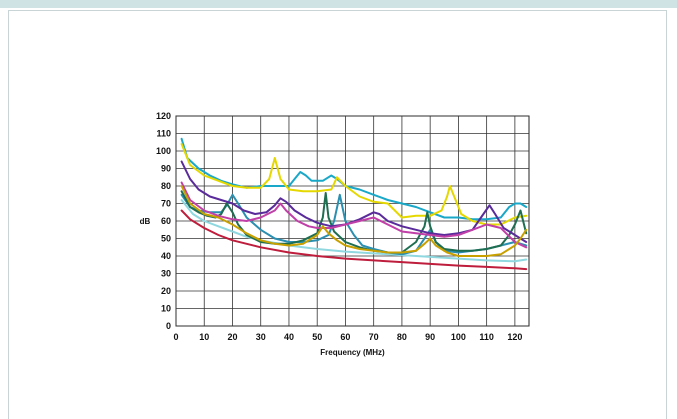 The width and height of the screenshot is (677, 419). What do you see at coordinates (514, 337) in the screenshot?
I see `x-tick-label: 120` at bounding box center [514, 337].